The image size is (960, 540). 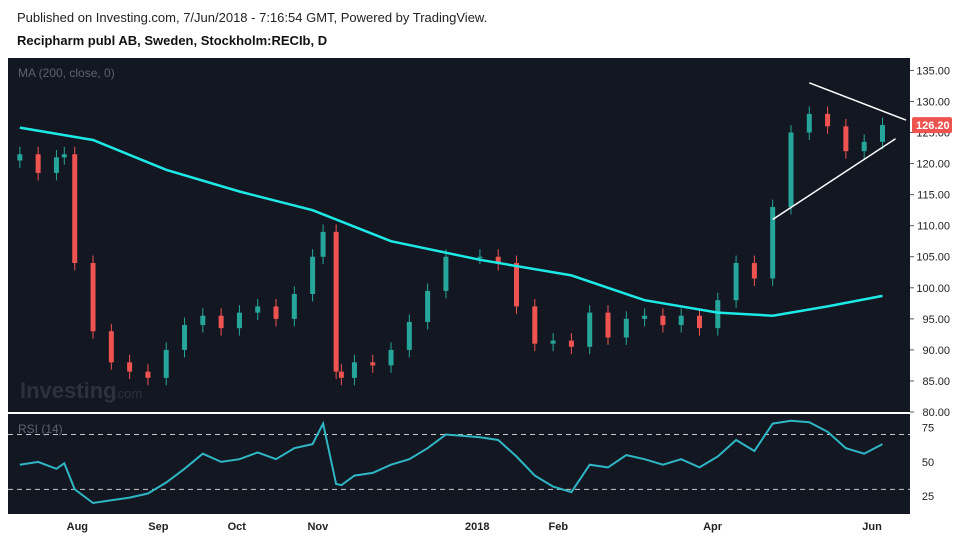 I want to click on time-tick-label: Sep, so click(x=158, y=527).